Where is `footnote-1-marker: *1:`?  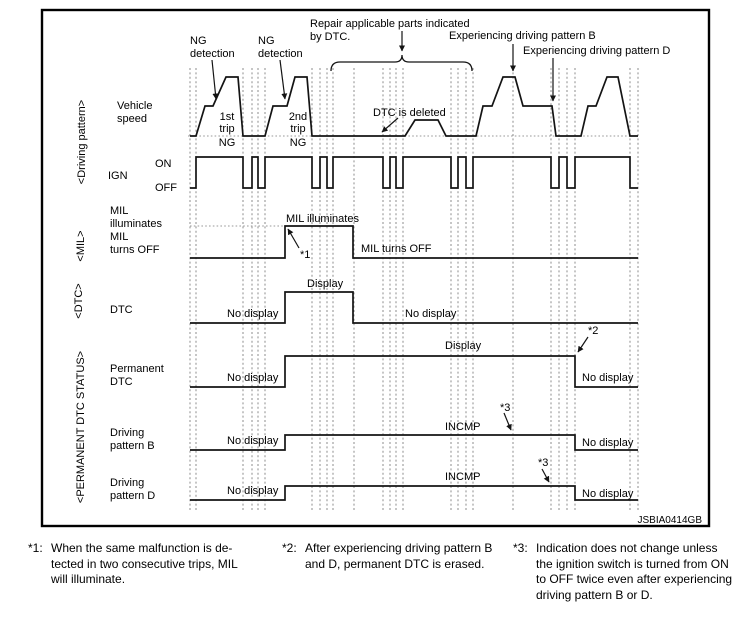
footnote-1-marker: *1: is located at coordinates (35, 548).